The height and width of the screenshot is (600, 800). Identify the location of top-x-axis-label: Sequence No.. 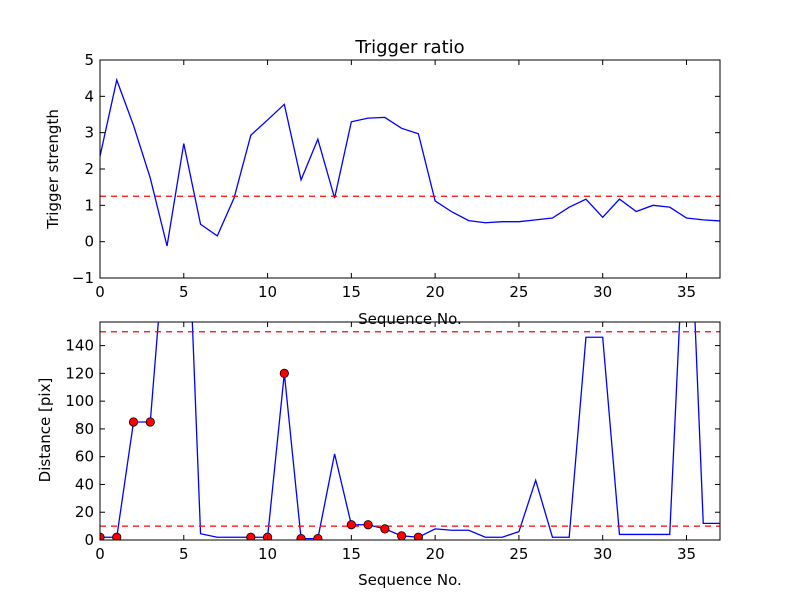
(410, 319).